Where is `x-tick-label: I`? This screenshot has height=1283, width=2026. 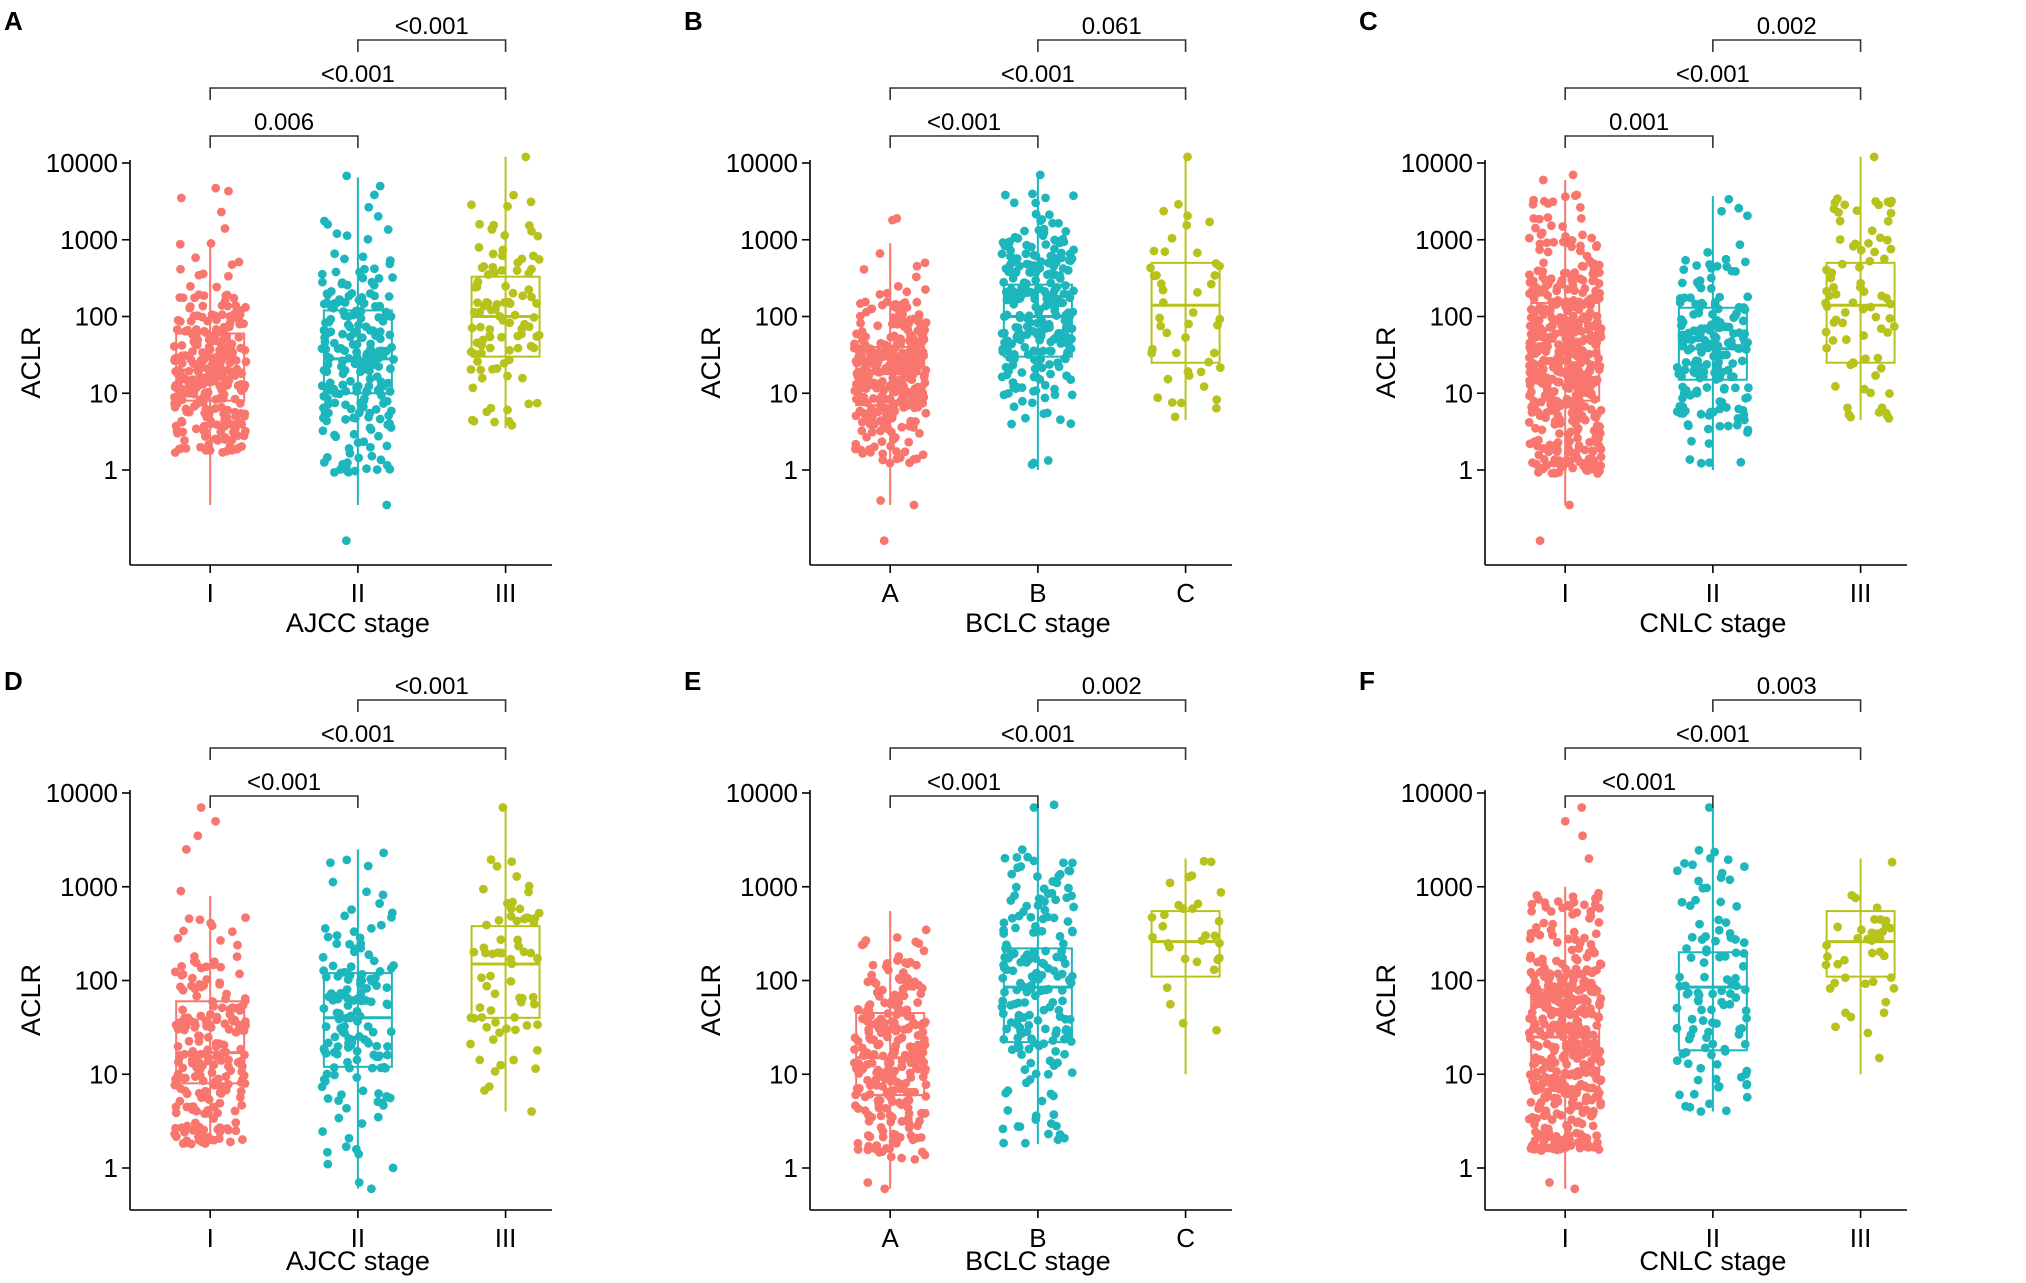
x-tick-label: I is located at coordinates (1565, 1238).